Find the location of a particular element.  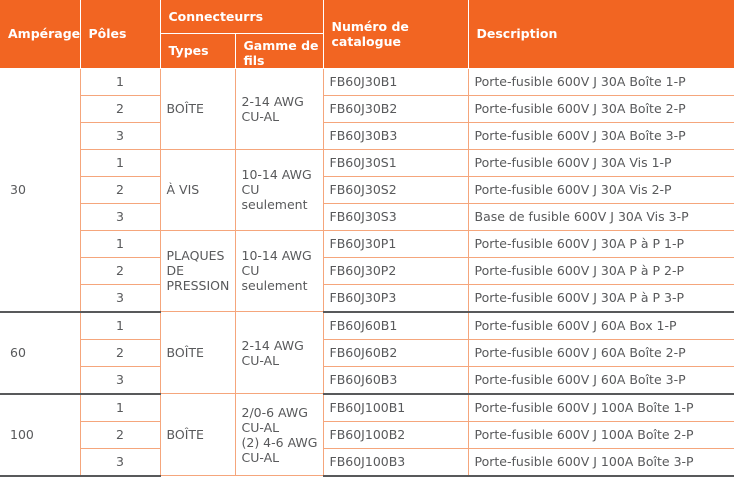

catalog-number-cell: FB60J100B2 is located at coordinates (396, 435).